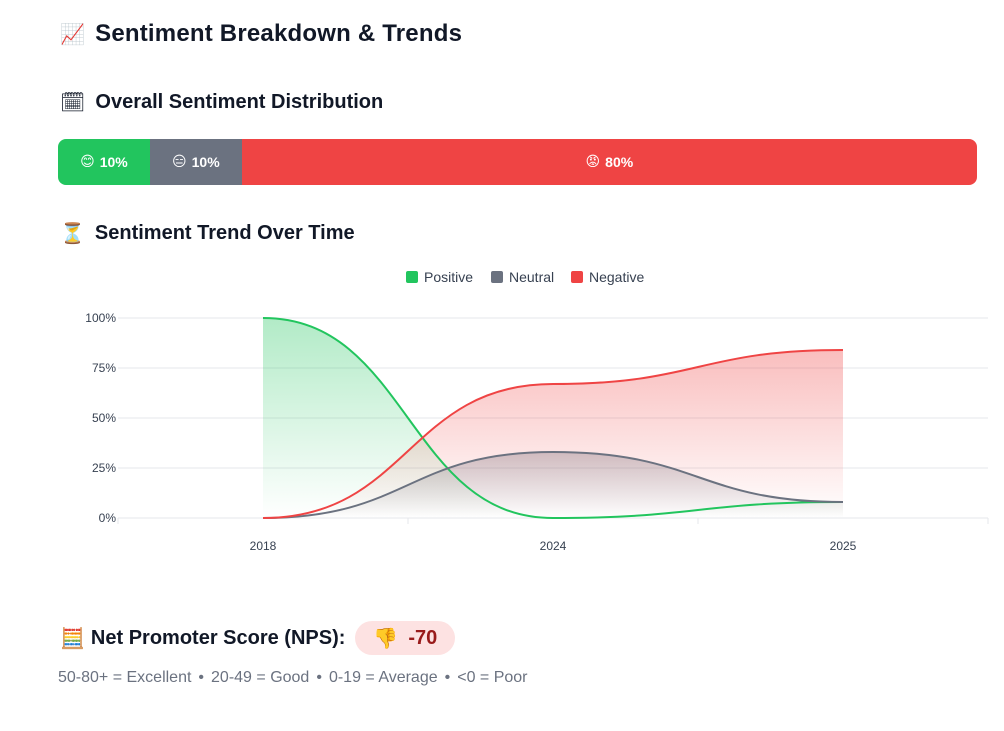 The width and height of the screenshot is (1004, 731). What do you see at coordinates (577, 277) in the screenshot?
I see `legend-swatch-negative` at bounding box center [577, 277].